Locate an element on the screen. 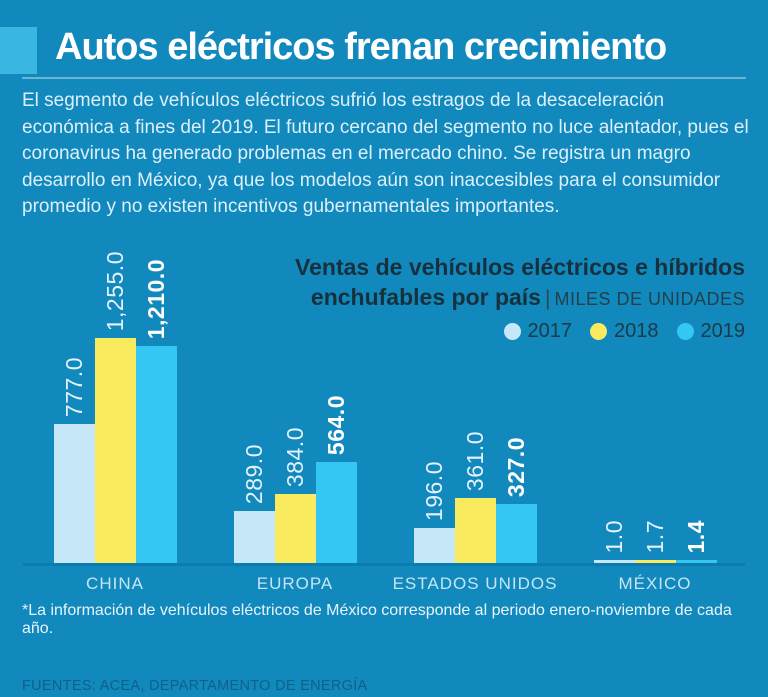 This screenshot has height=697, width=768. bar-group-china: 777.0 1,255.0 1,210.0 is located at coordinates (115, 398).